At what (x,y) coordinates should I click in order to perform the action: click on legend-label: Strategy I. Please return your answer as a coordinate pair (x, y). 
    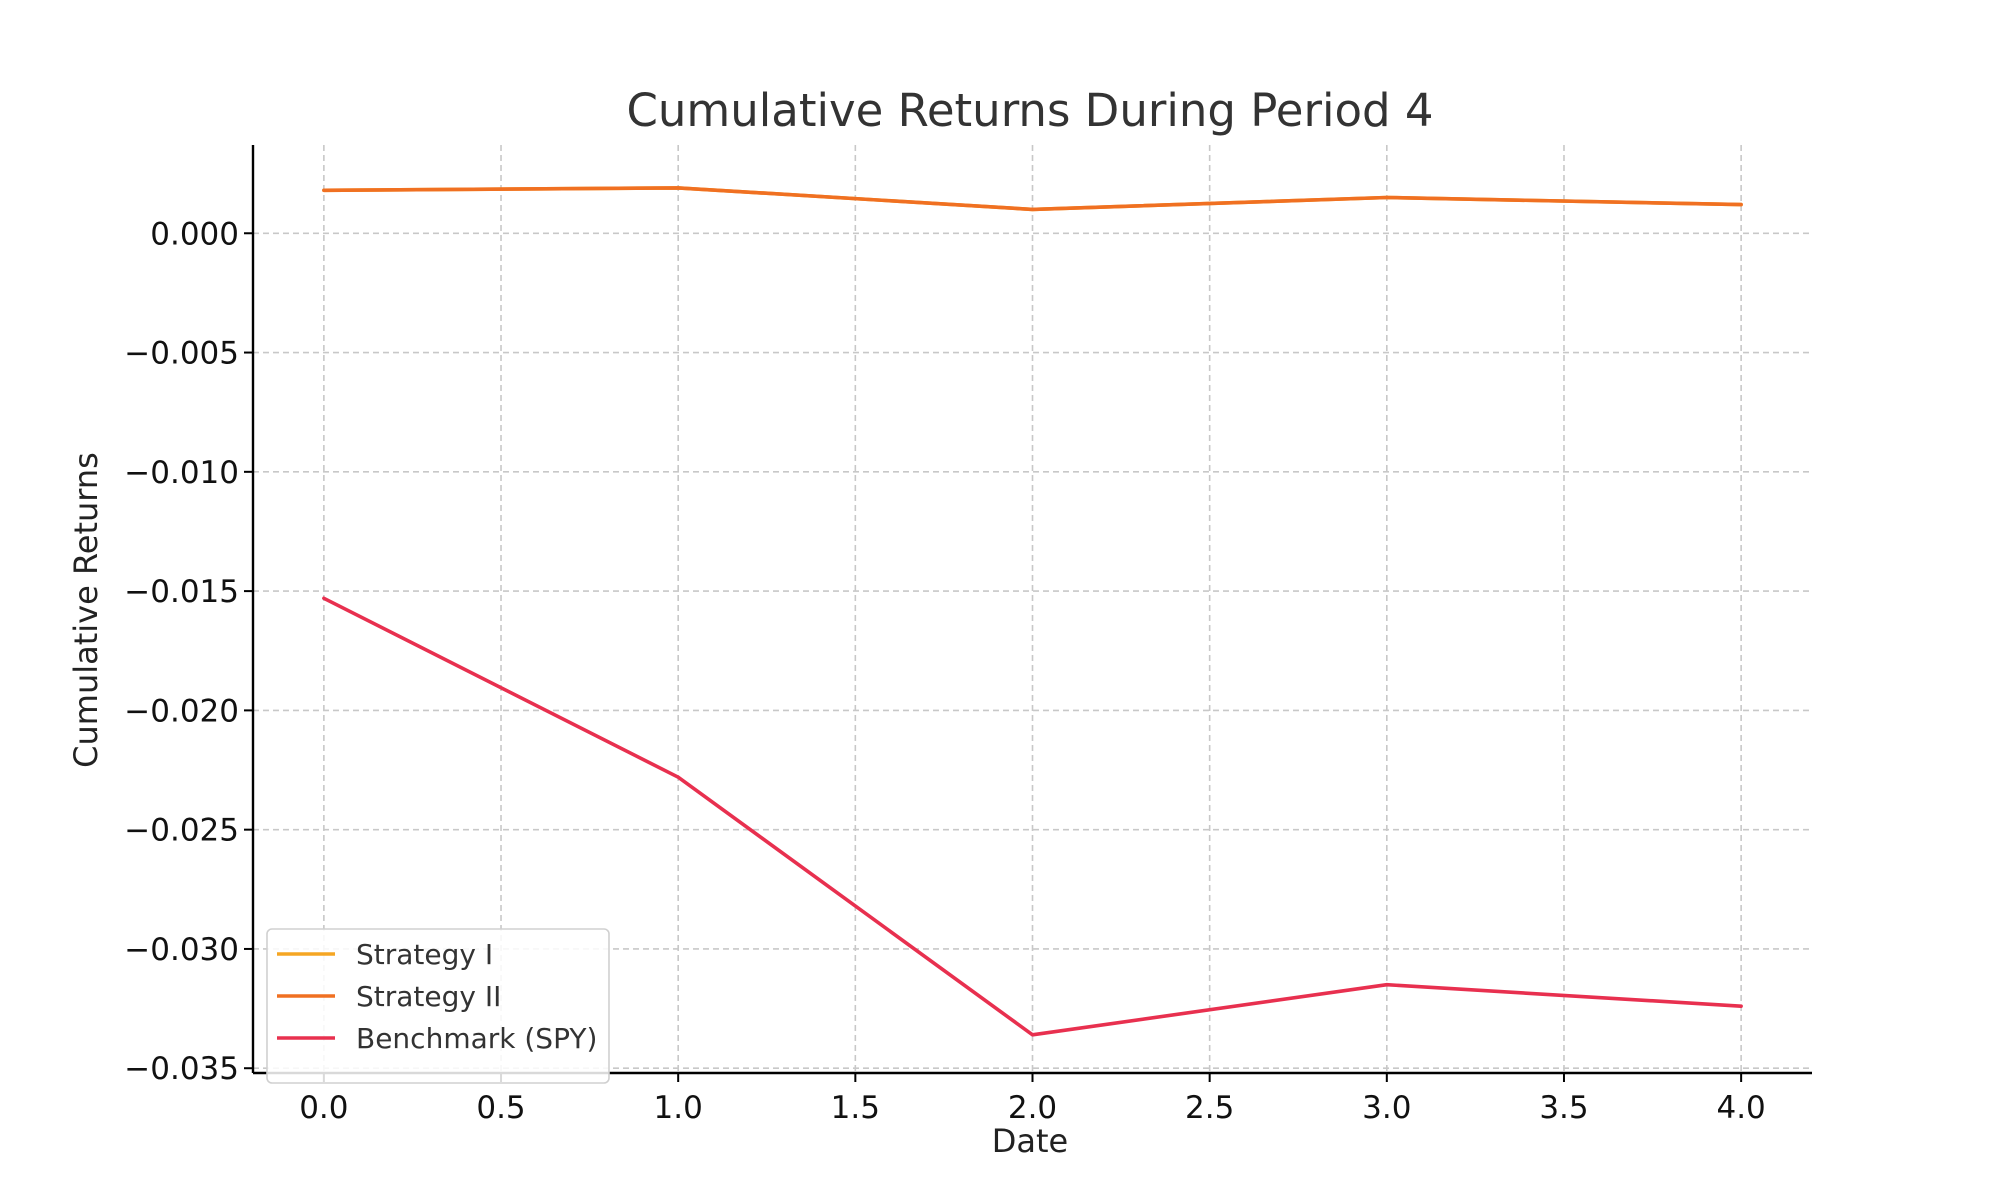
    Looking at the image, I should click on (424, 954).